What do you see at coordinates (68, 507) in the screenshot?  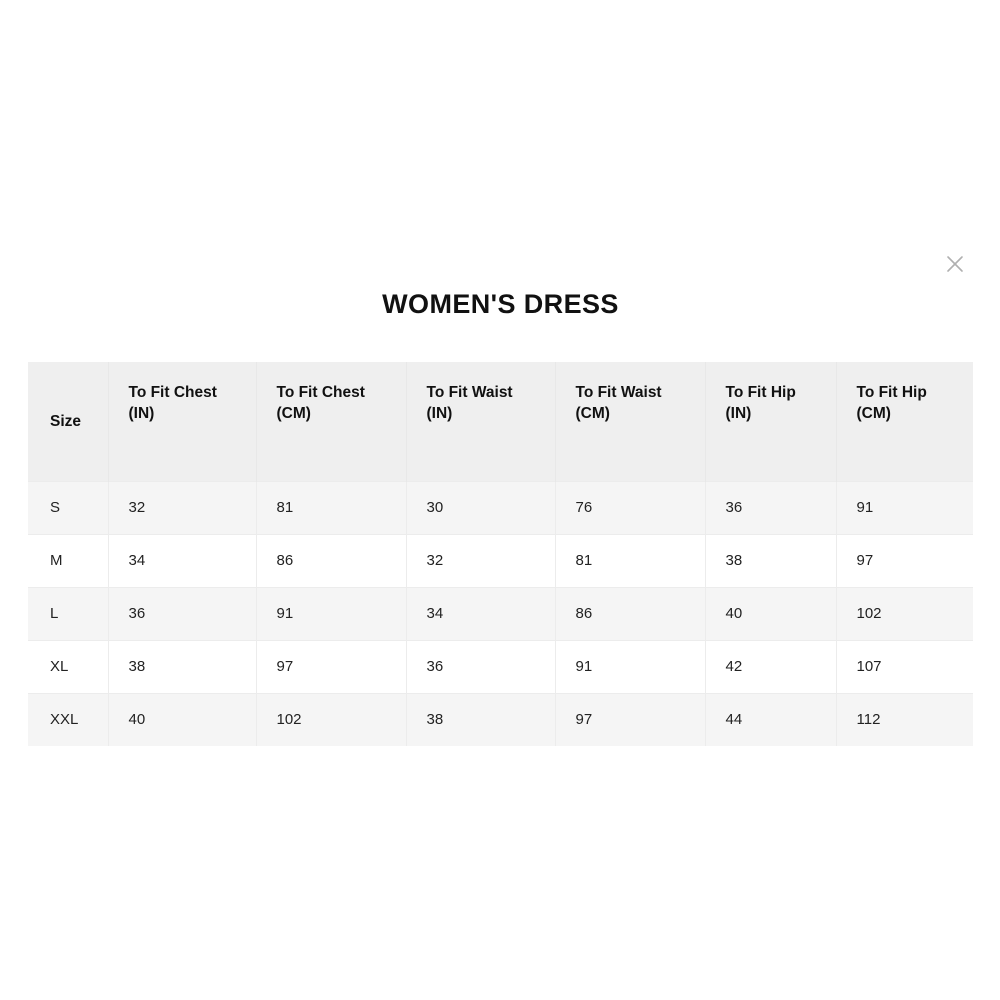 I see `cell-size: S` at bounding box center [68, 507].